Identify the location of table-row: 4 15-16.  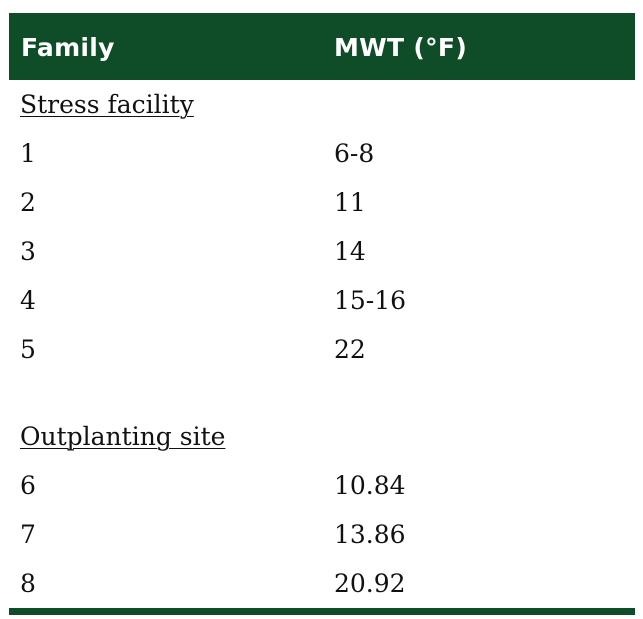
(322, 300).